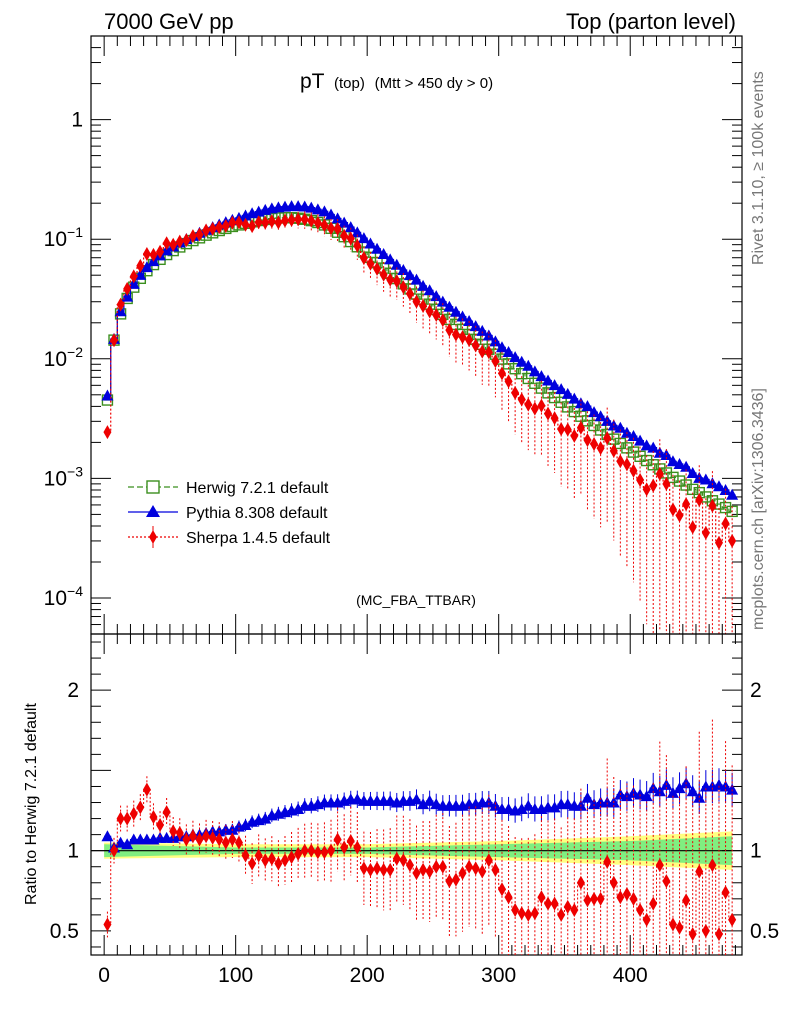 Image resolution: width=786 pixels, height=1024 pixels. Describe the element at coordinates (64, 476) in the screenshot. I see `main-y-tick-label: 10⁻³` at that location.